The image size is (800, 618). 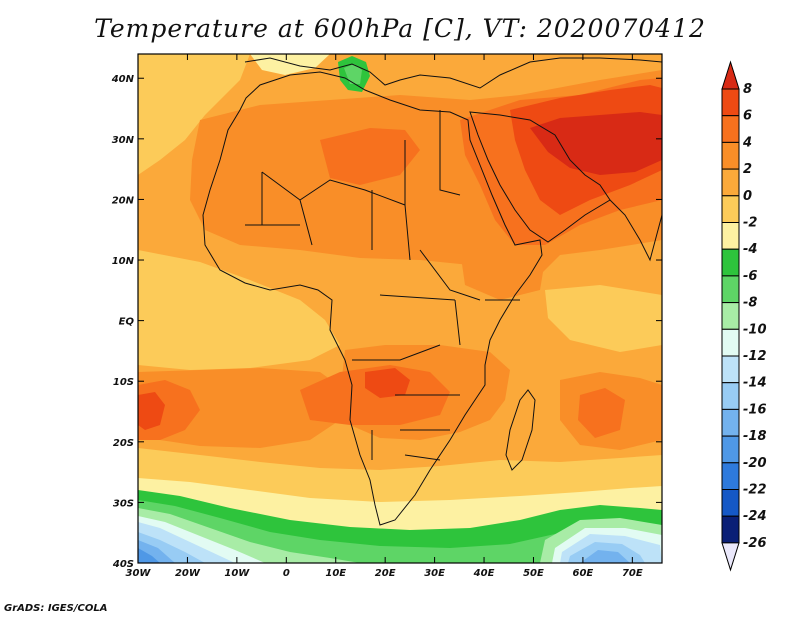 I want to click on field-cool-indian-ocean, so click(x=603, y=318).